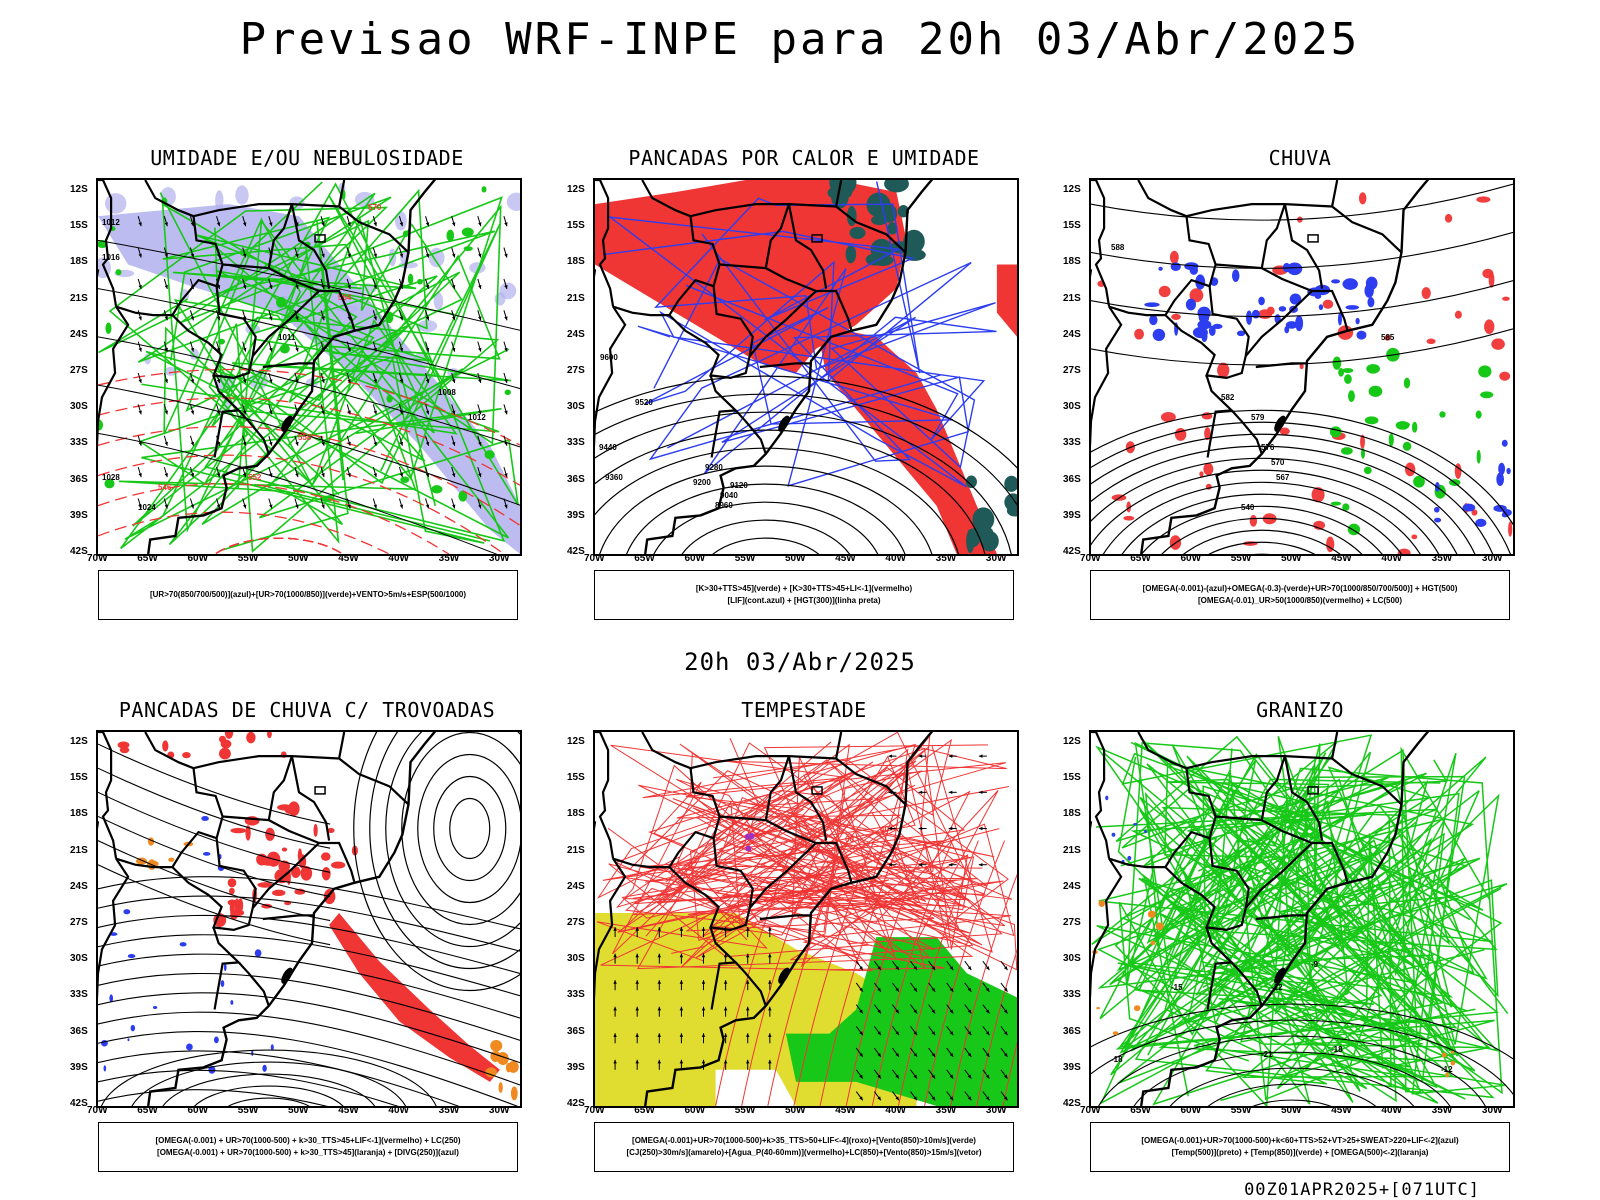  Describe the element at coordinates (996, 558) in the screenshot. I see `lon-tick-label: 30W` at that location.